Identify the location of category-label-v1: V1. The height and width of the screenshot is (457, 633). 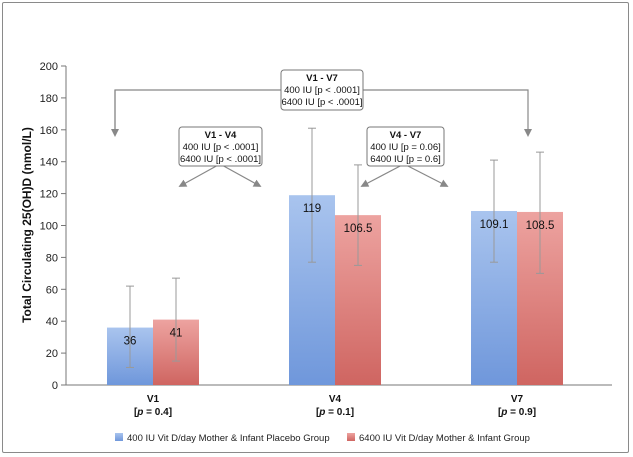
(153, 399).